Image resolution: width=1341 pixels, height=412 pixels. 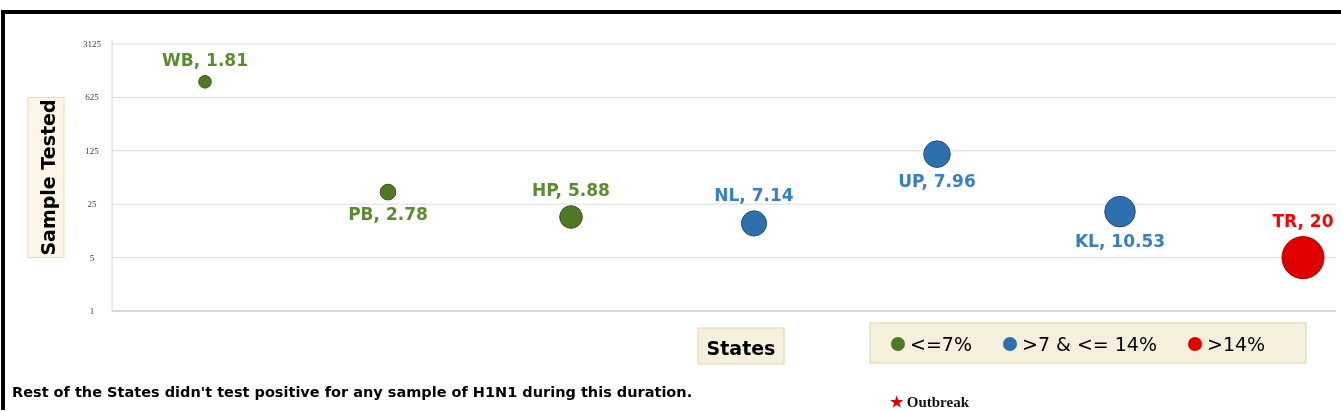 I want to click on annotation: HP, 5.88, so click(x=571, y=189).